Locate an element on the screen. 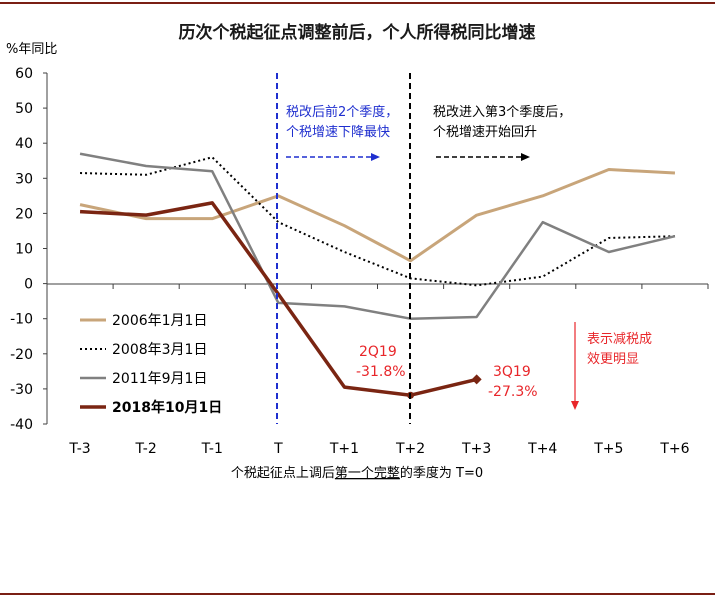  x-axis-label-part2-underlined: 第一个完整 is located at coordinates (367, 473).